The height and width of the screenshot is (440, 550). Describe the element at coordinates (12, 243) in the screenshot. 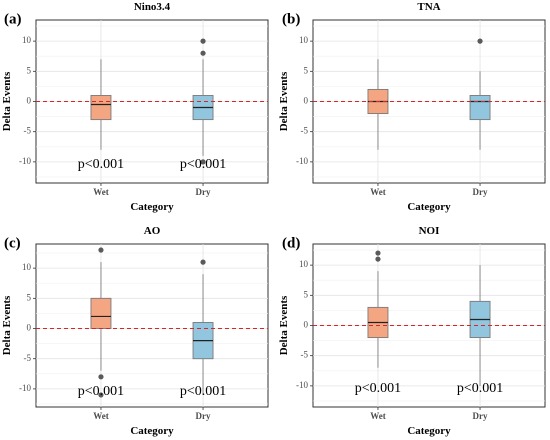

I see `panel-label: (c)` at that location.